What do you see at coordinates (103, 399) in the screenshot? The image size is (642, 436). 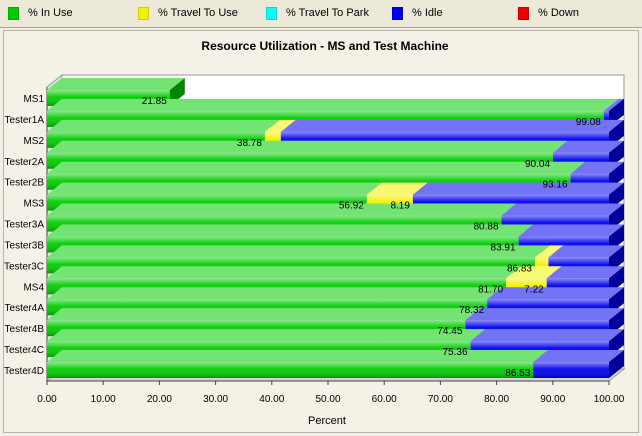 I see `x-tick-label: 10.00` at bounding box center [103, 399].